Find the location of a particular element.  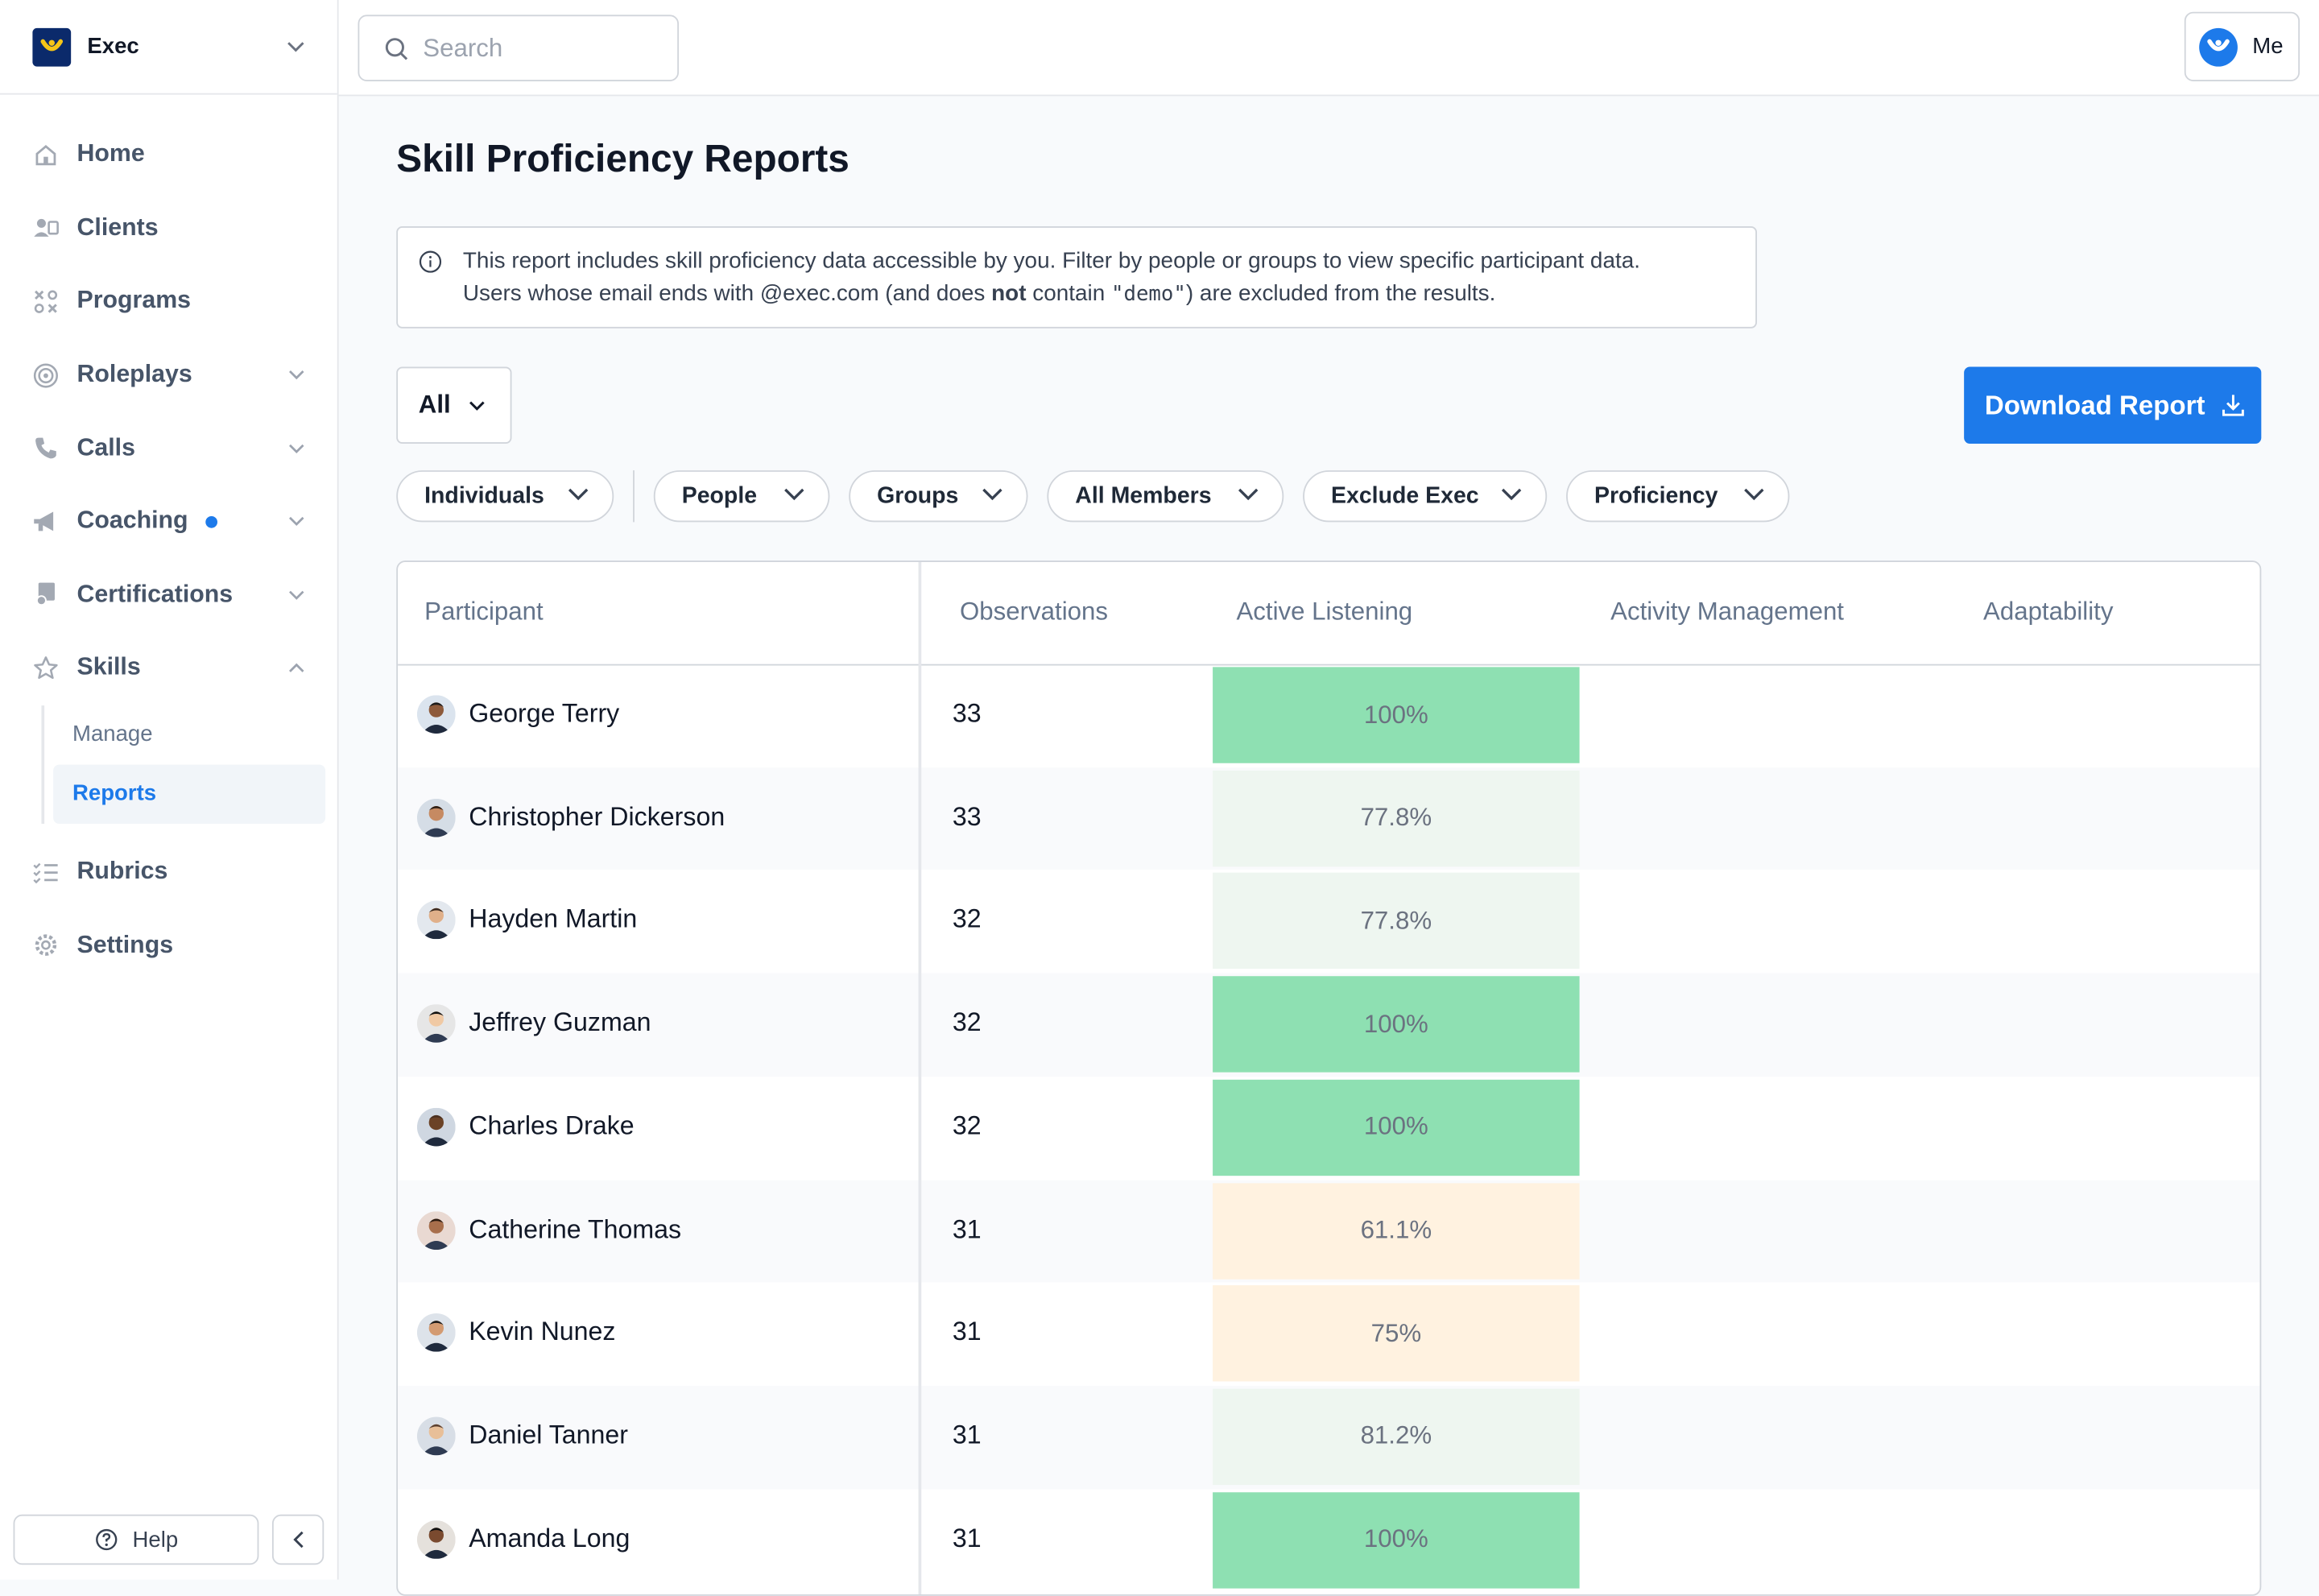

observations-value: 33 is located at coordinates (967, 815).